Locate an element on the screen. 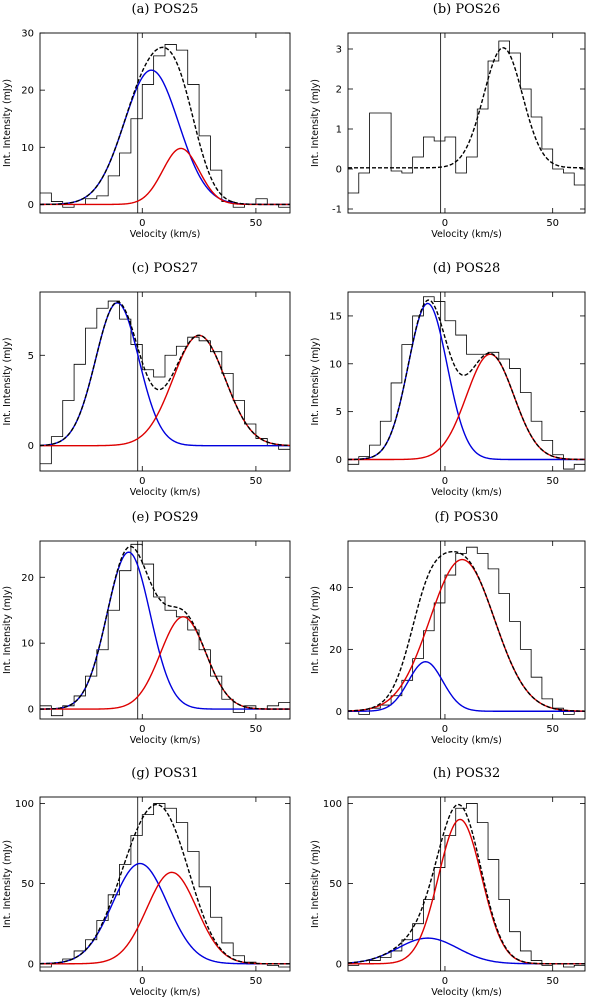 The image size is (600, 997). y-tick-label: 2 is located at coordinates (339, 90).